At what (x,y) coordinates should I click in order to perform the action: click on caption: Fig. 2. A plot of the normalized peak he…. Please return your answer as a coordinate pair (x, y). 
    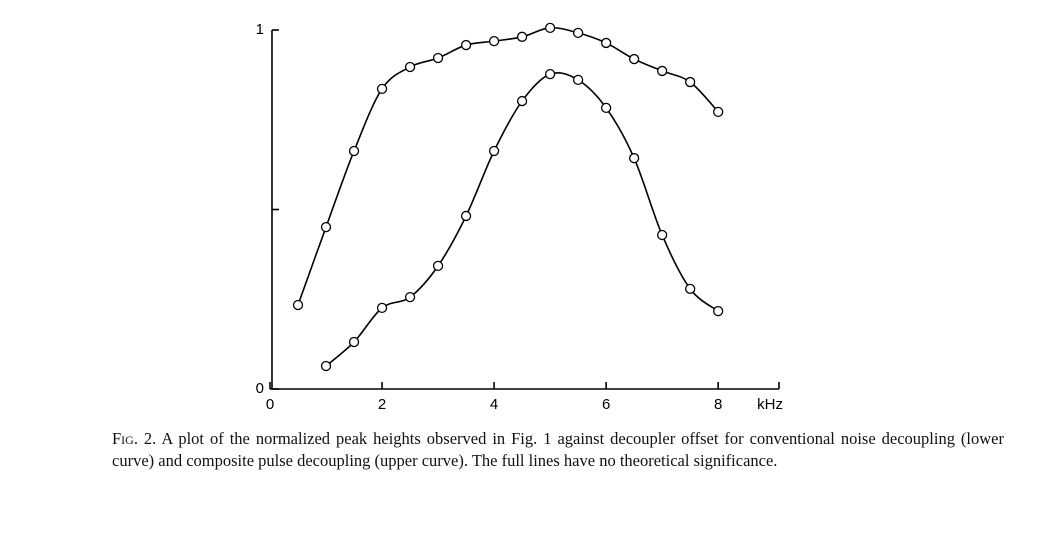
    Looking at the image, I should click on (558, 450).